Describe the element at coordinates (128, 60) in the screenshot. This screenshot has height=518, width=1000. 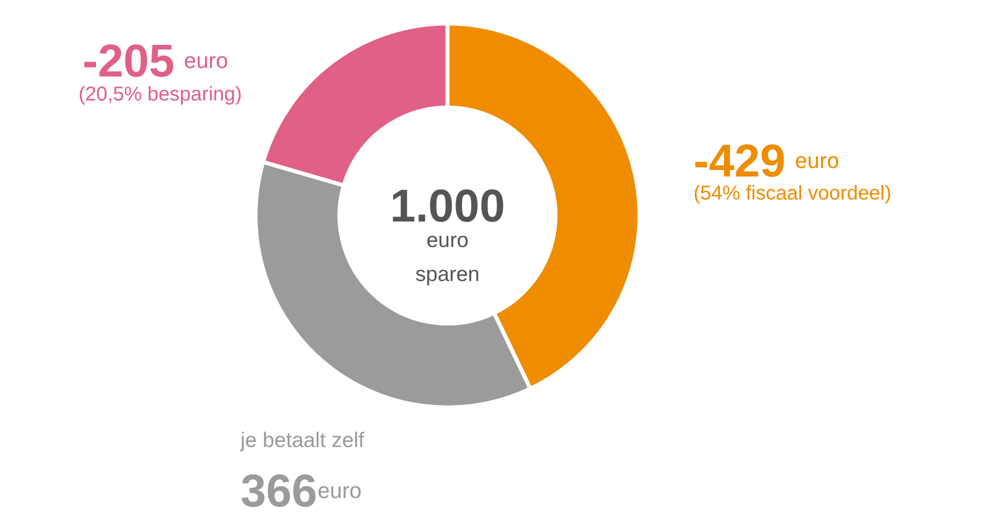
I see `text: -205` at that location.